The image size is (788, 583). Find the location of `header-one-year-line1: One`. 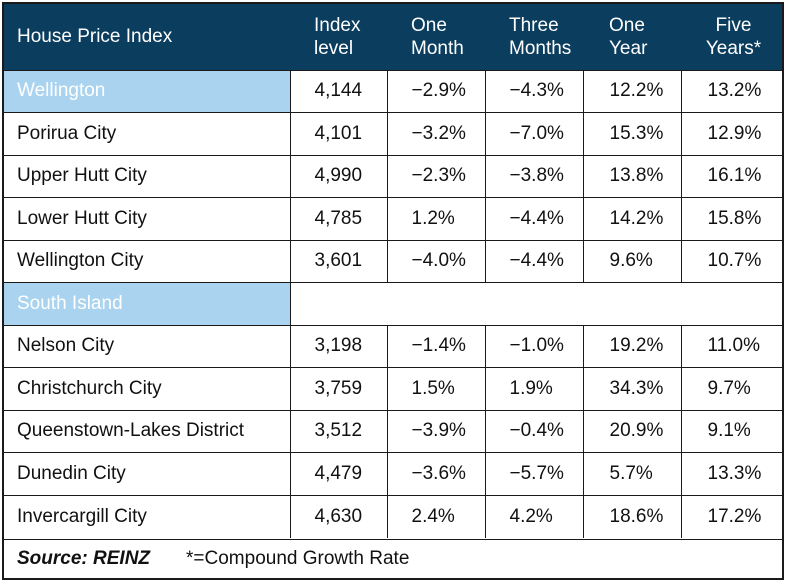

header-one-year-line1: One is located at coordinates (627, 25).